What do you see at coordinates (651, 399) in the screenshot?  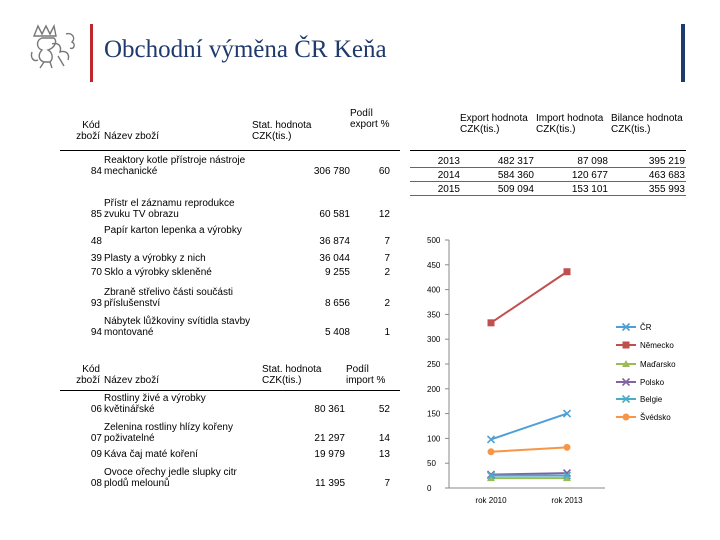 I see `legend-label: Belgie` at bounding box center [651, 399].